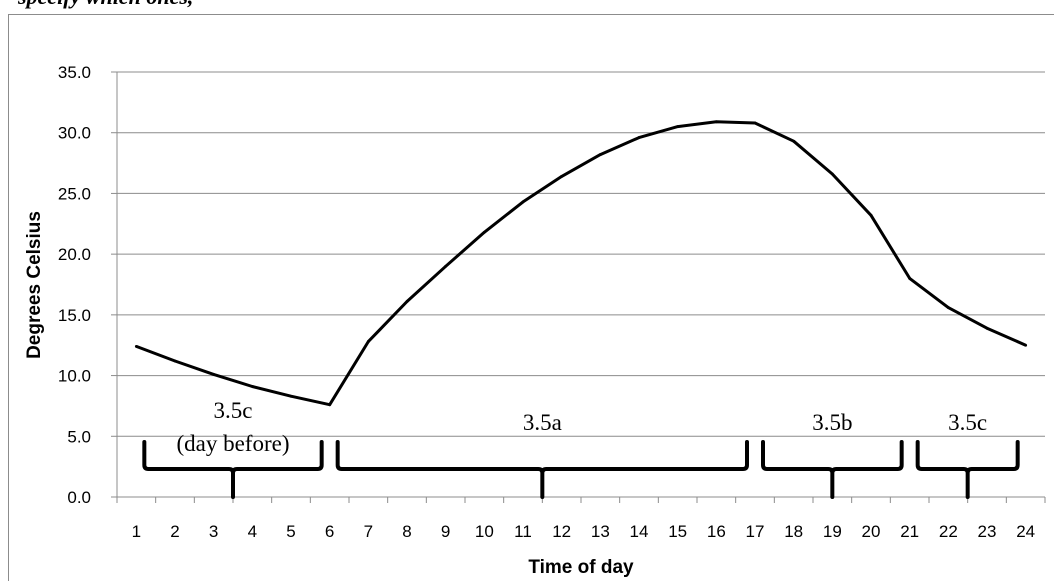 The image size is (1054, 581). Describe the element at coordinates (34, 285) in the screenshot. I see `y-axis-title: Degrees Celsius` at that location.